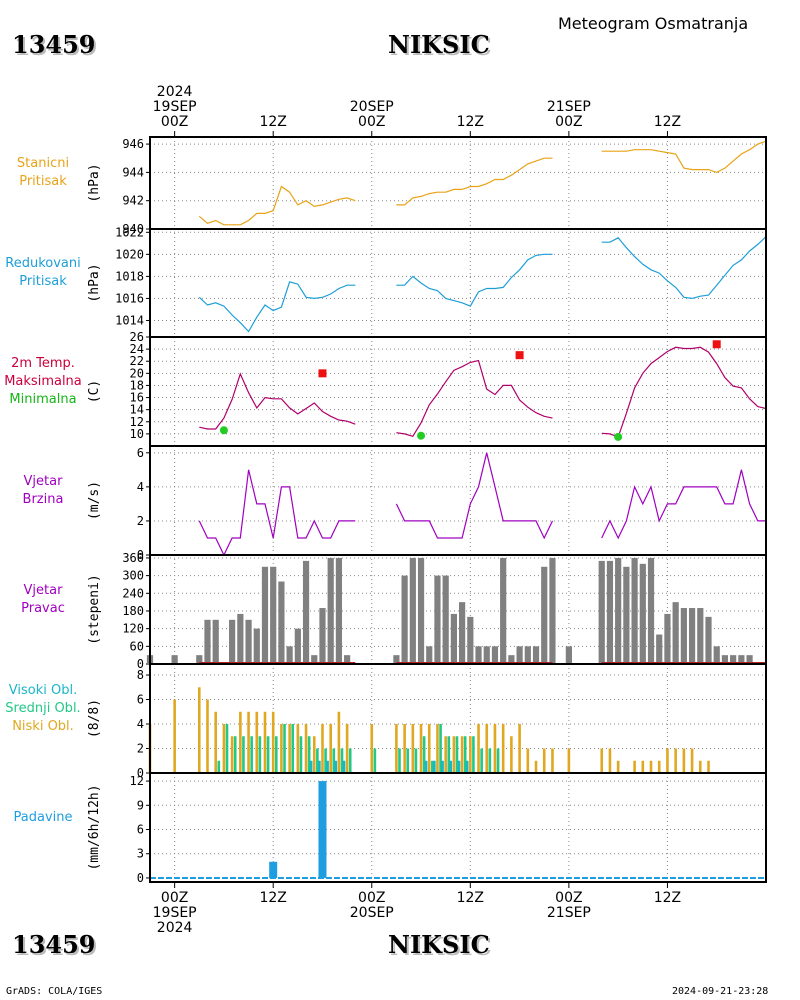 This screenshot has height=1000, width=800. I want to click on panel-label-line: Visoki Obl., so click(43, 690).